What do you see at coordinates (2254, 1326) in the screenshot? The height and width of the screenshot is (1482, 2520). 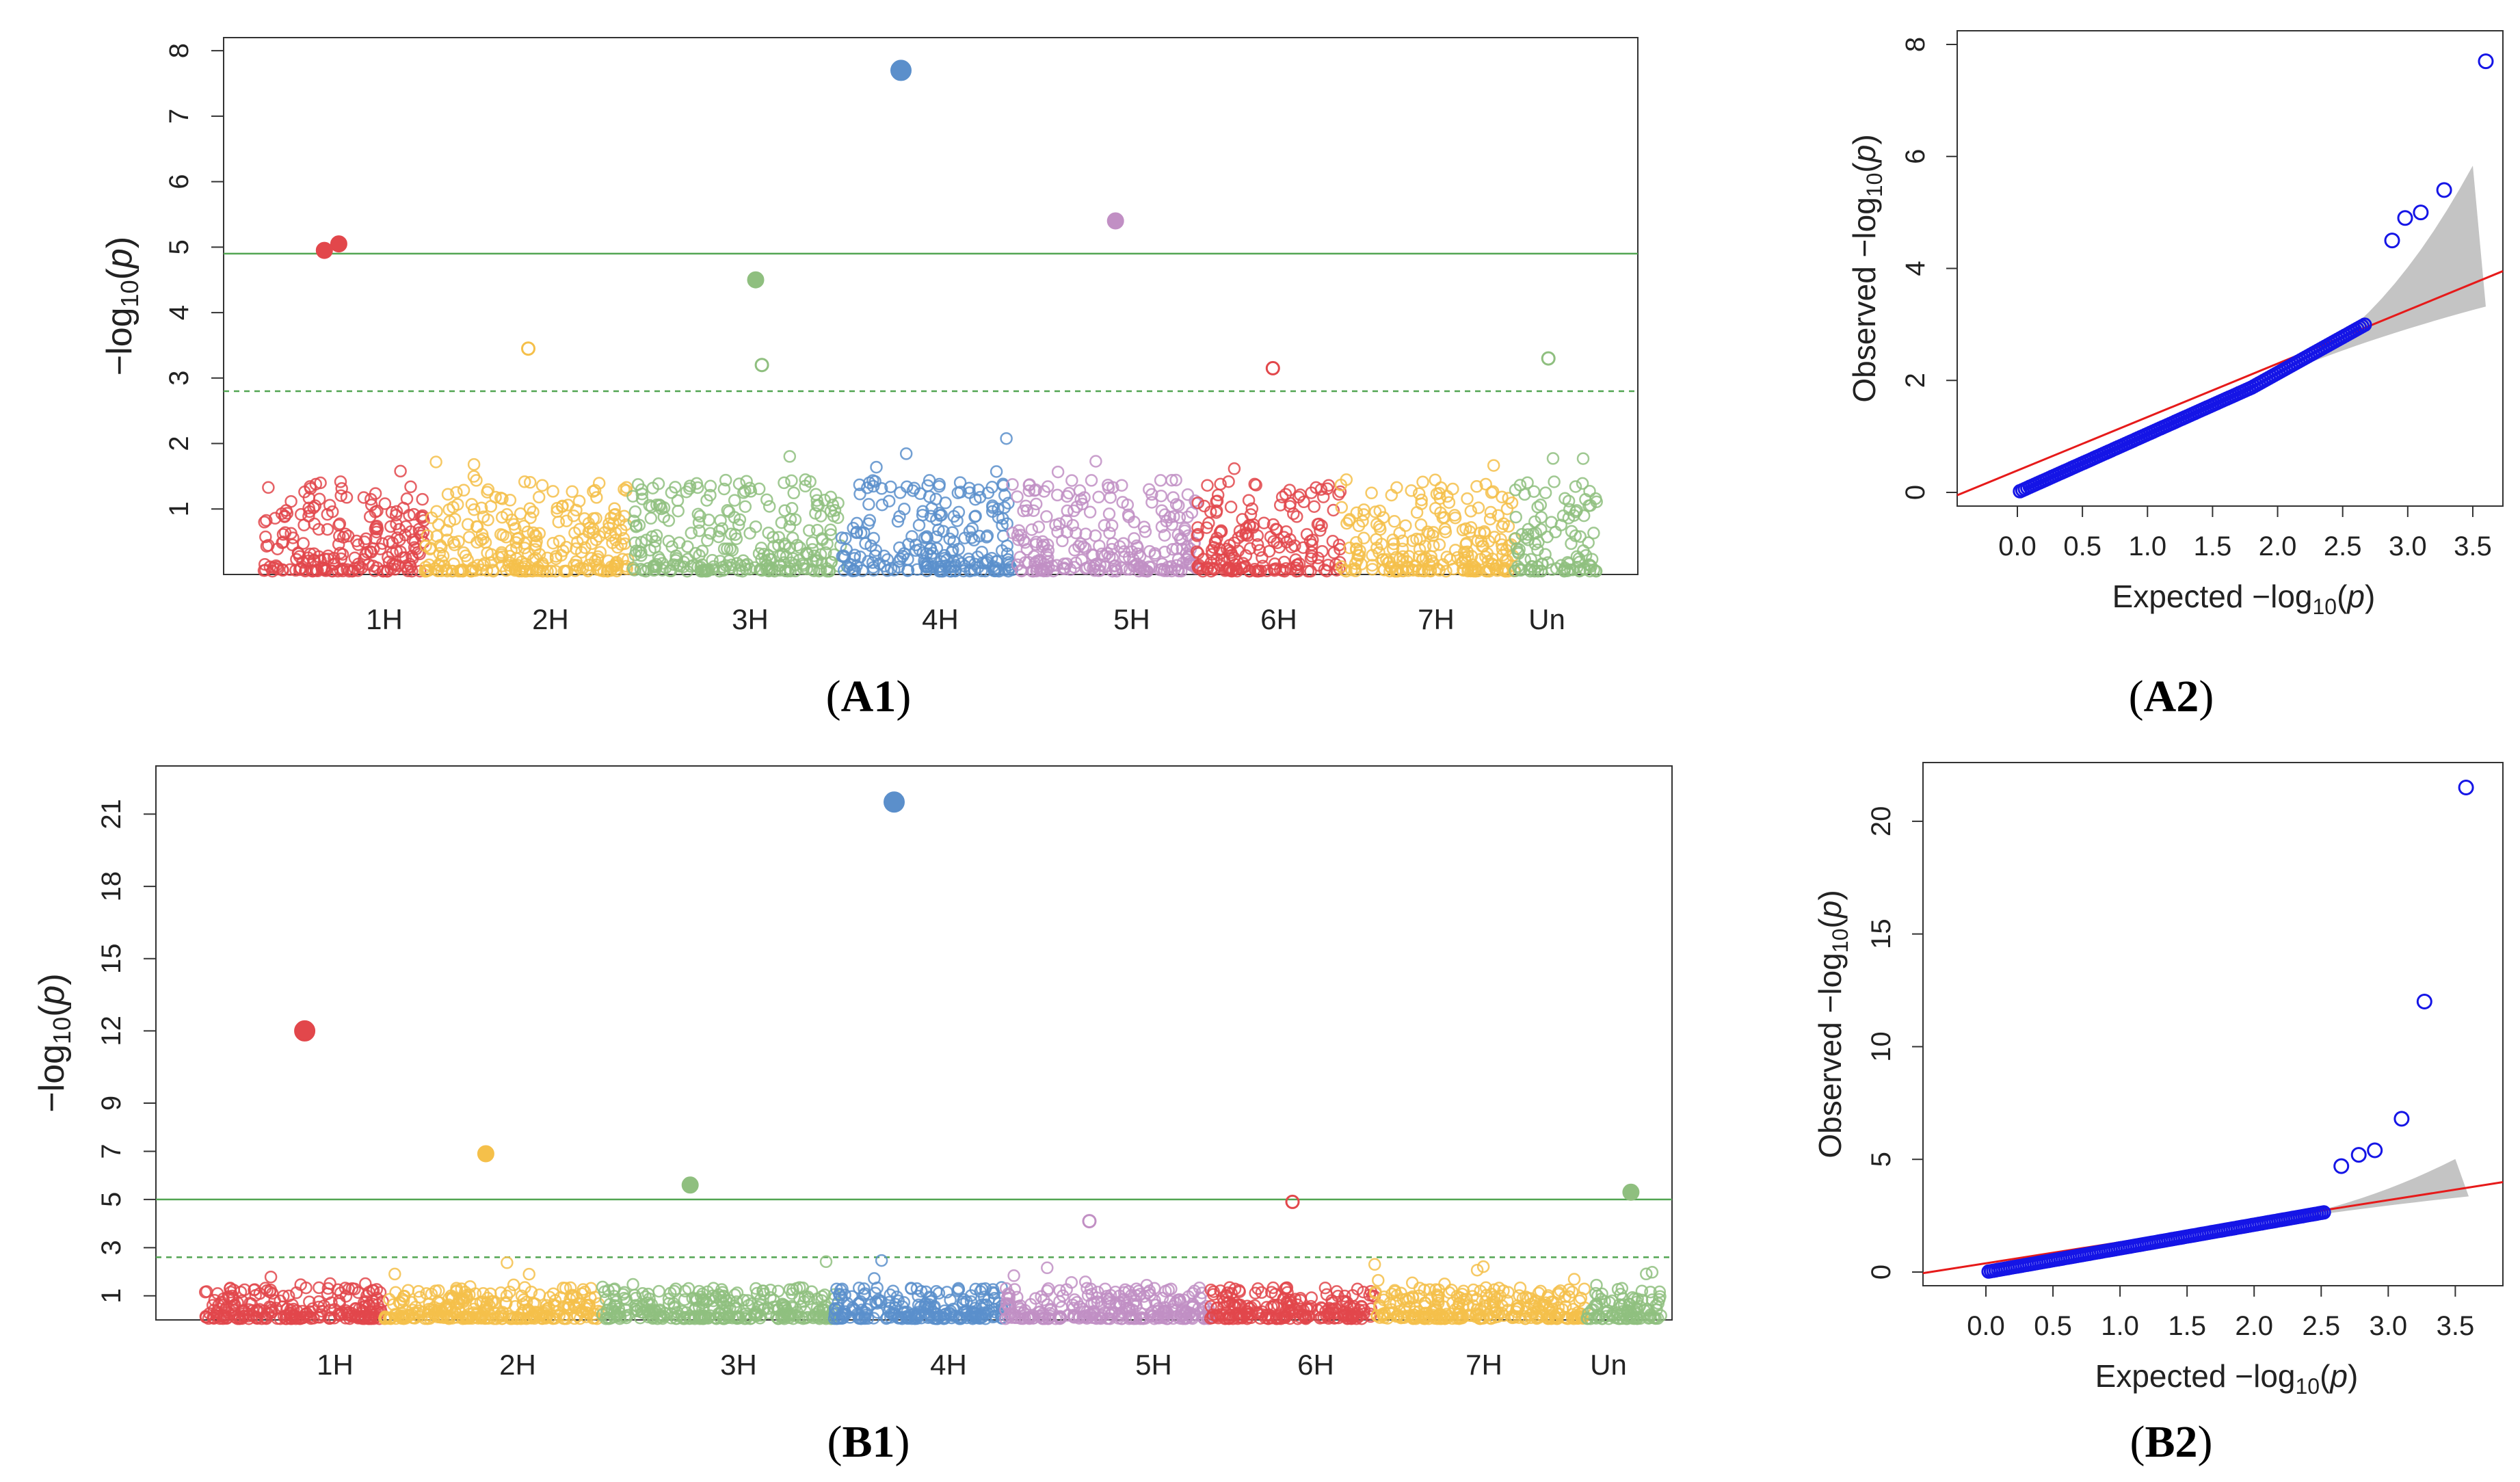 I see `x-tick-label: 2.0` at bounding box center [2254, 1326].